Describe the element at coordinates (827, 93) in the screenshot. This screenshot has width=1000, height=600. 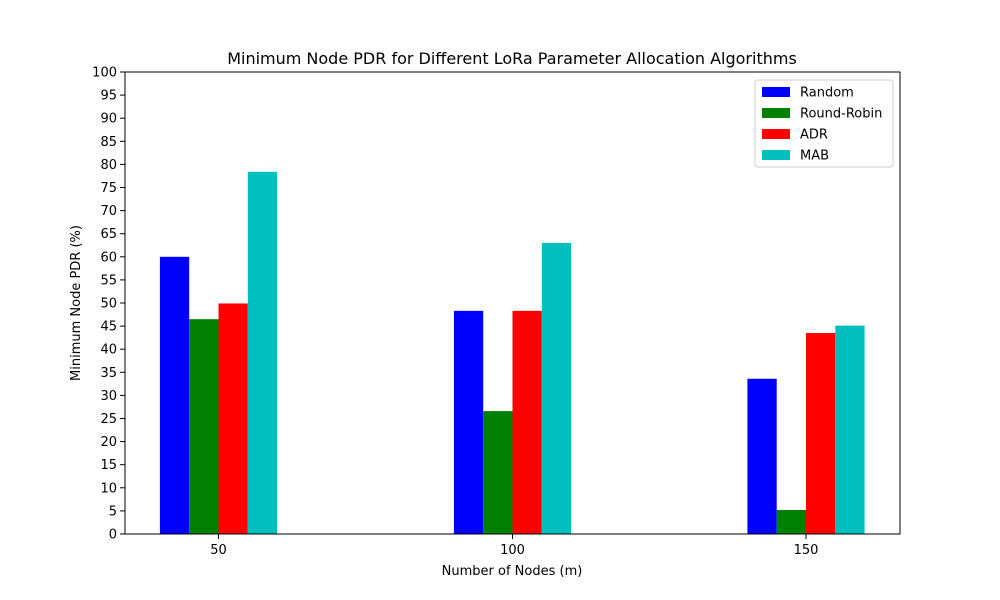
I see `legend-label: Random` at that location.